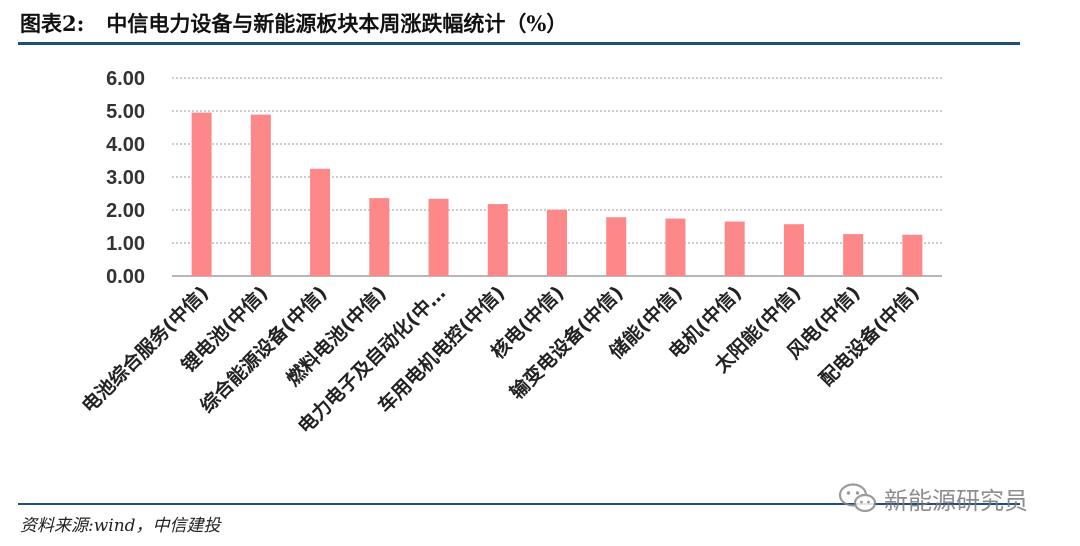 Image resolution: width=1080 pixels, height=546 pixels. Describe the element at coordinates (125, 211) in the screenshot. I see `y-tick-label: 2.00` at that location.